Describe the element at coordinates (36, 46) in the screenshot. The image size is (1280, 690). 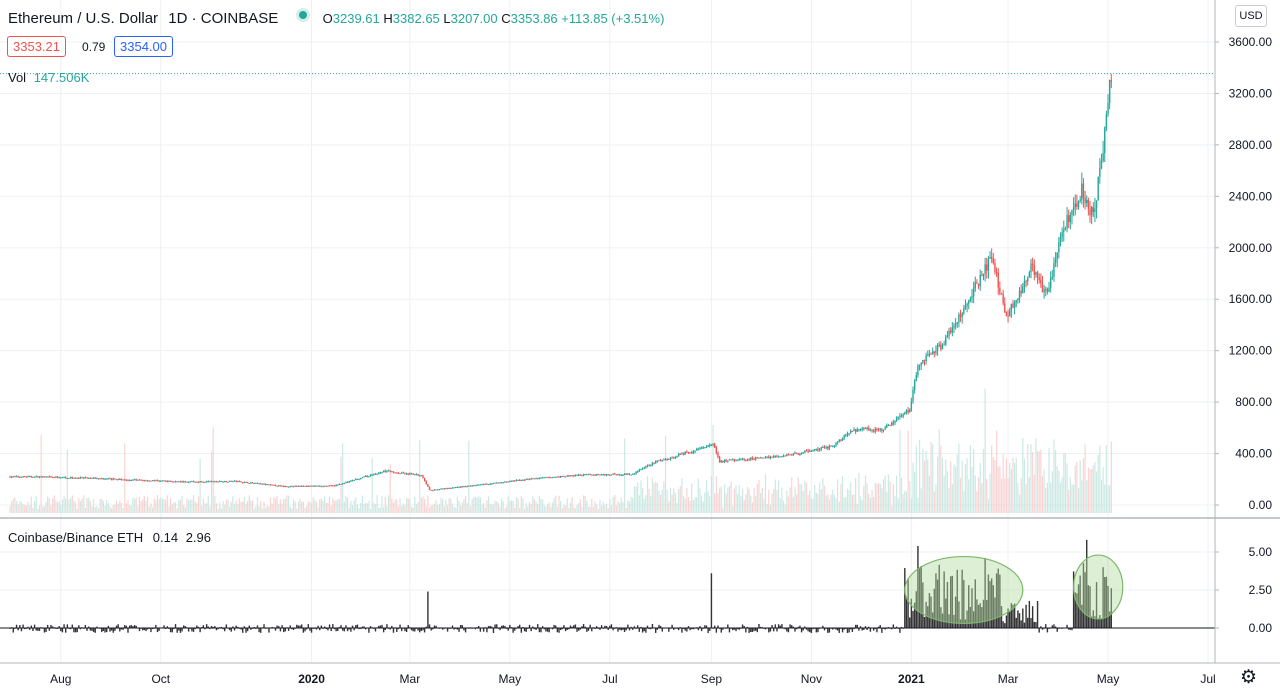
I see `bid-price-box: 3353.21` at that location.